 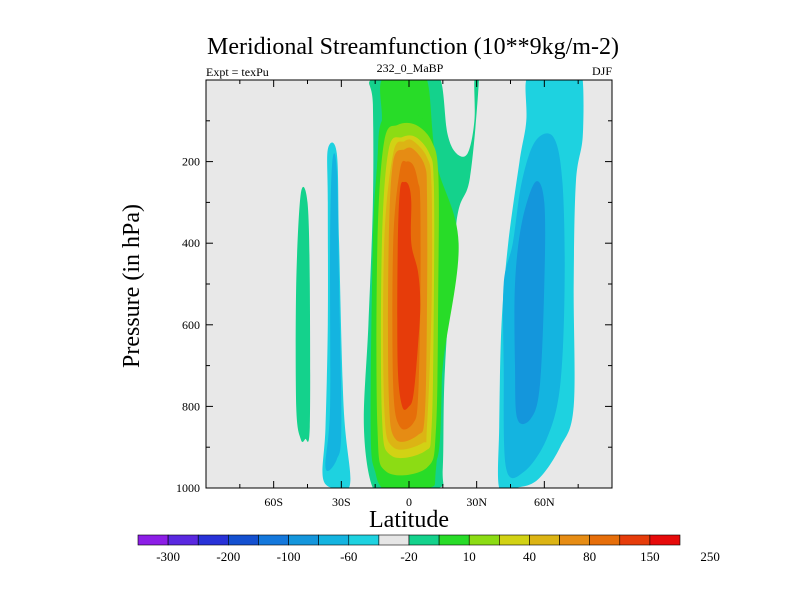 What do you see at coordinates (237, 72) in the screenshot?
I see `experiment-label: Expt = texPu` at bounding box center [237, 72].